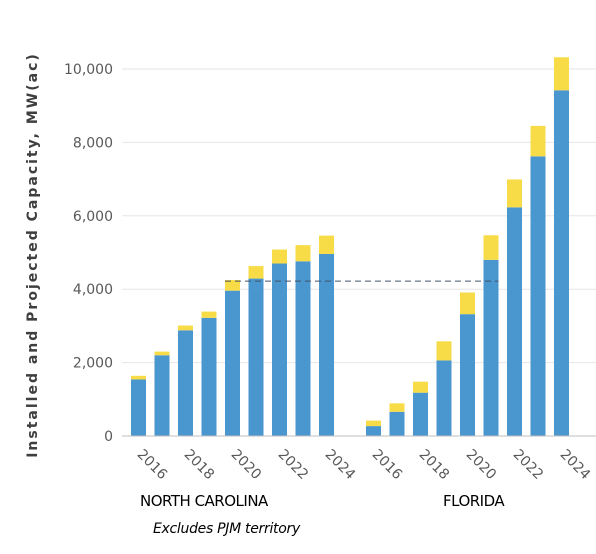 This screenshot has width=596, height=554. I want to click on y-tick-label: 10,000, so click(88, 70).